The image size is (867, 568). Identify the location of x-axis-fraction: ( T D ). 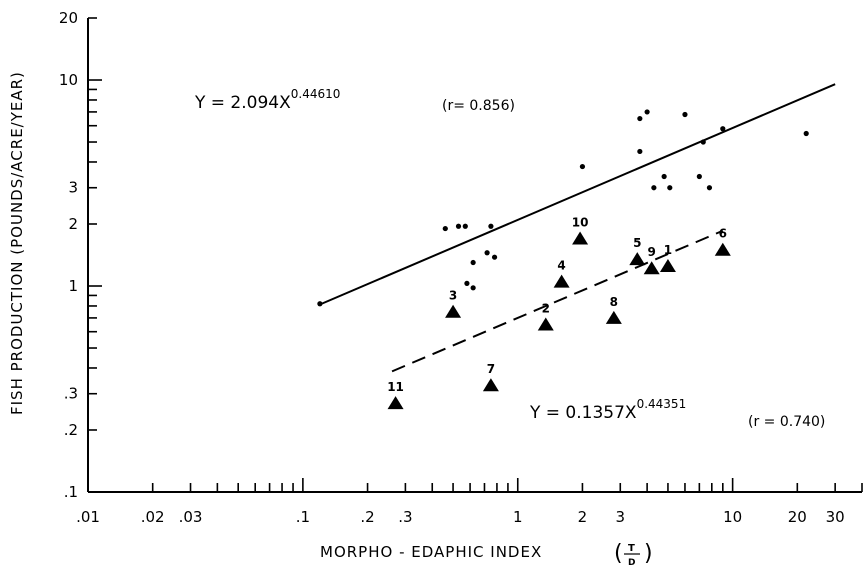
(633, 554).